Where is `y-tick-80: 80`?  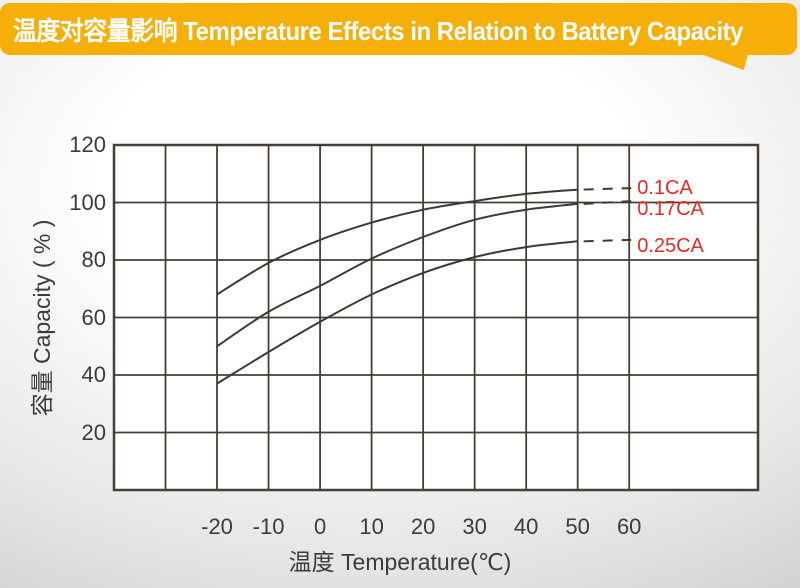
y-tick-80: 80 is located at coordinates (93, 259).